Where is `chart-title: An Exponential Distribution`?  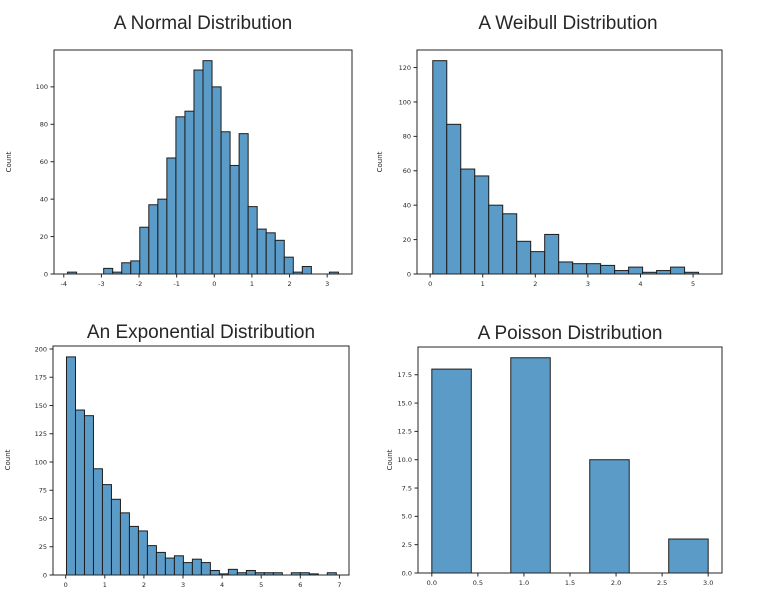
chart-title: An Exponential Distribution is located at coordinates (201, 332).